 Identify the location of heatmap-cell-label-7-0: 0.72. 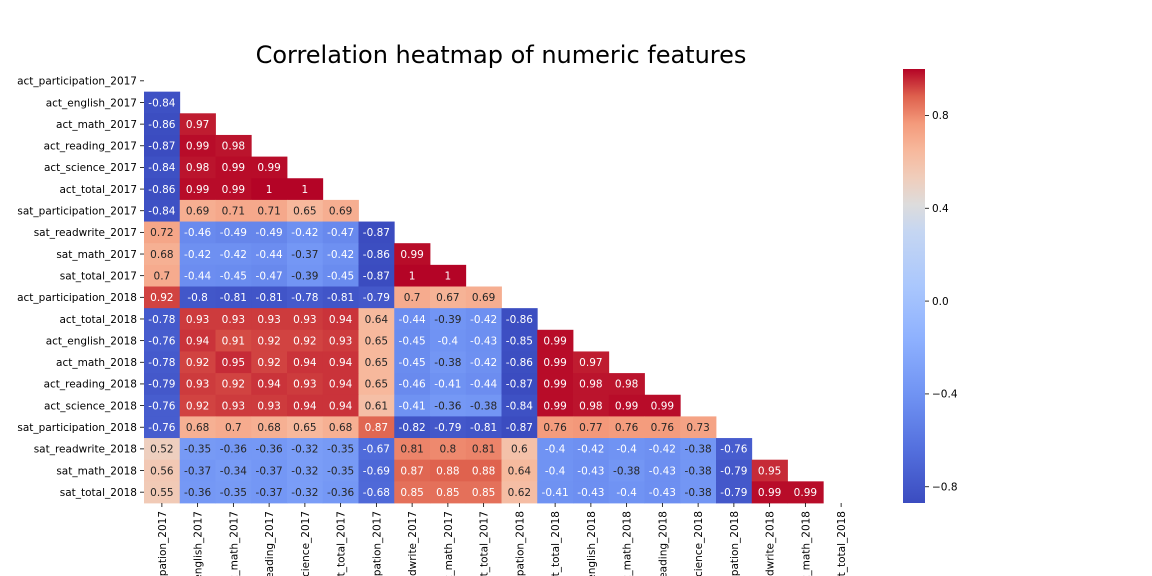
(161, 233).